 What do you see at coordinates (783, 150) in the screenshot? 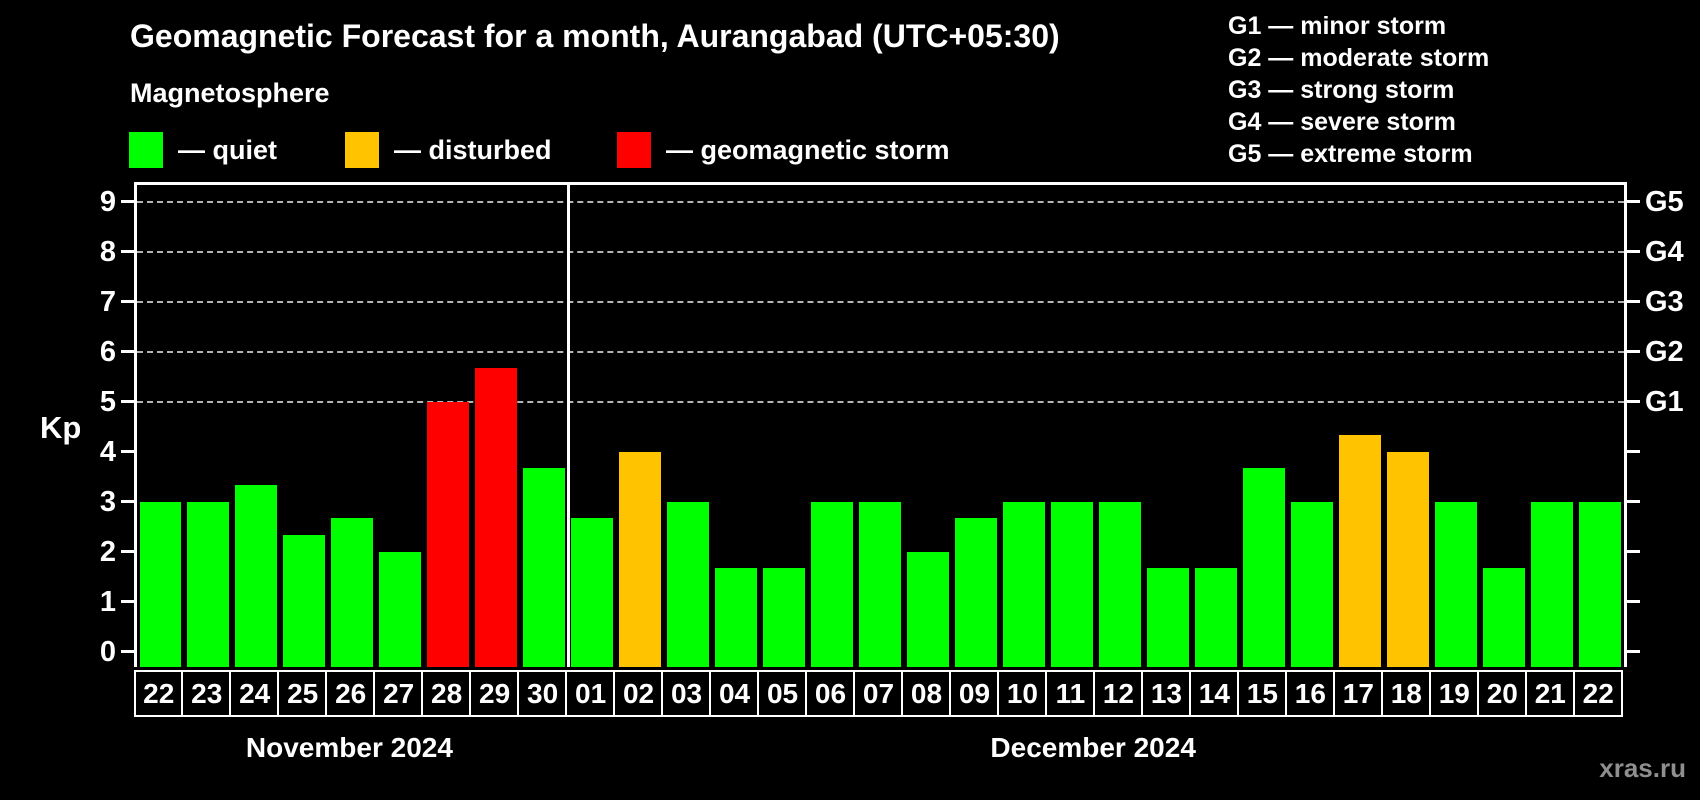
I see `legend-item-storm: — geomagnetic storm` at bounding box center [783, 150].